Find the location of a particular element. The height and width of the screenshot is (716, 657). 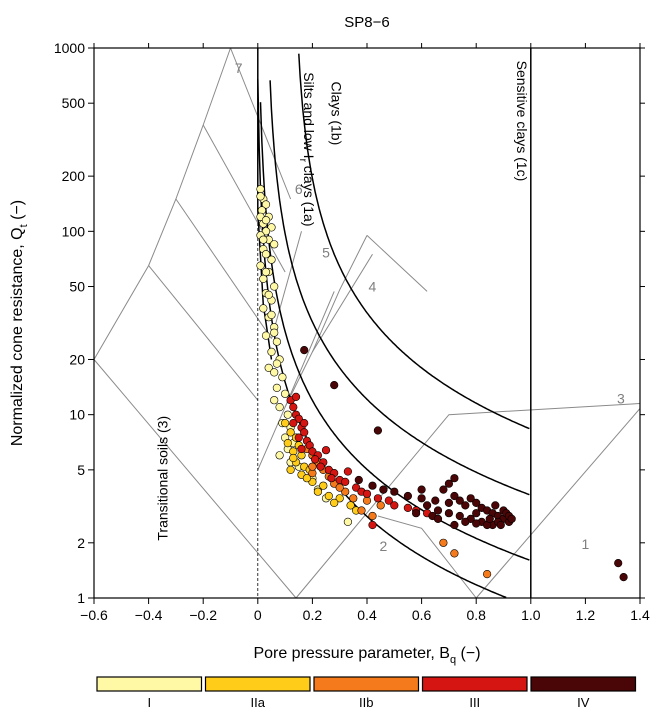

region-label: Clays (1b) is located at coordinates (337, 113).